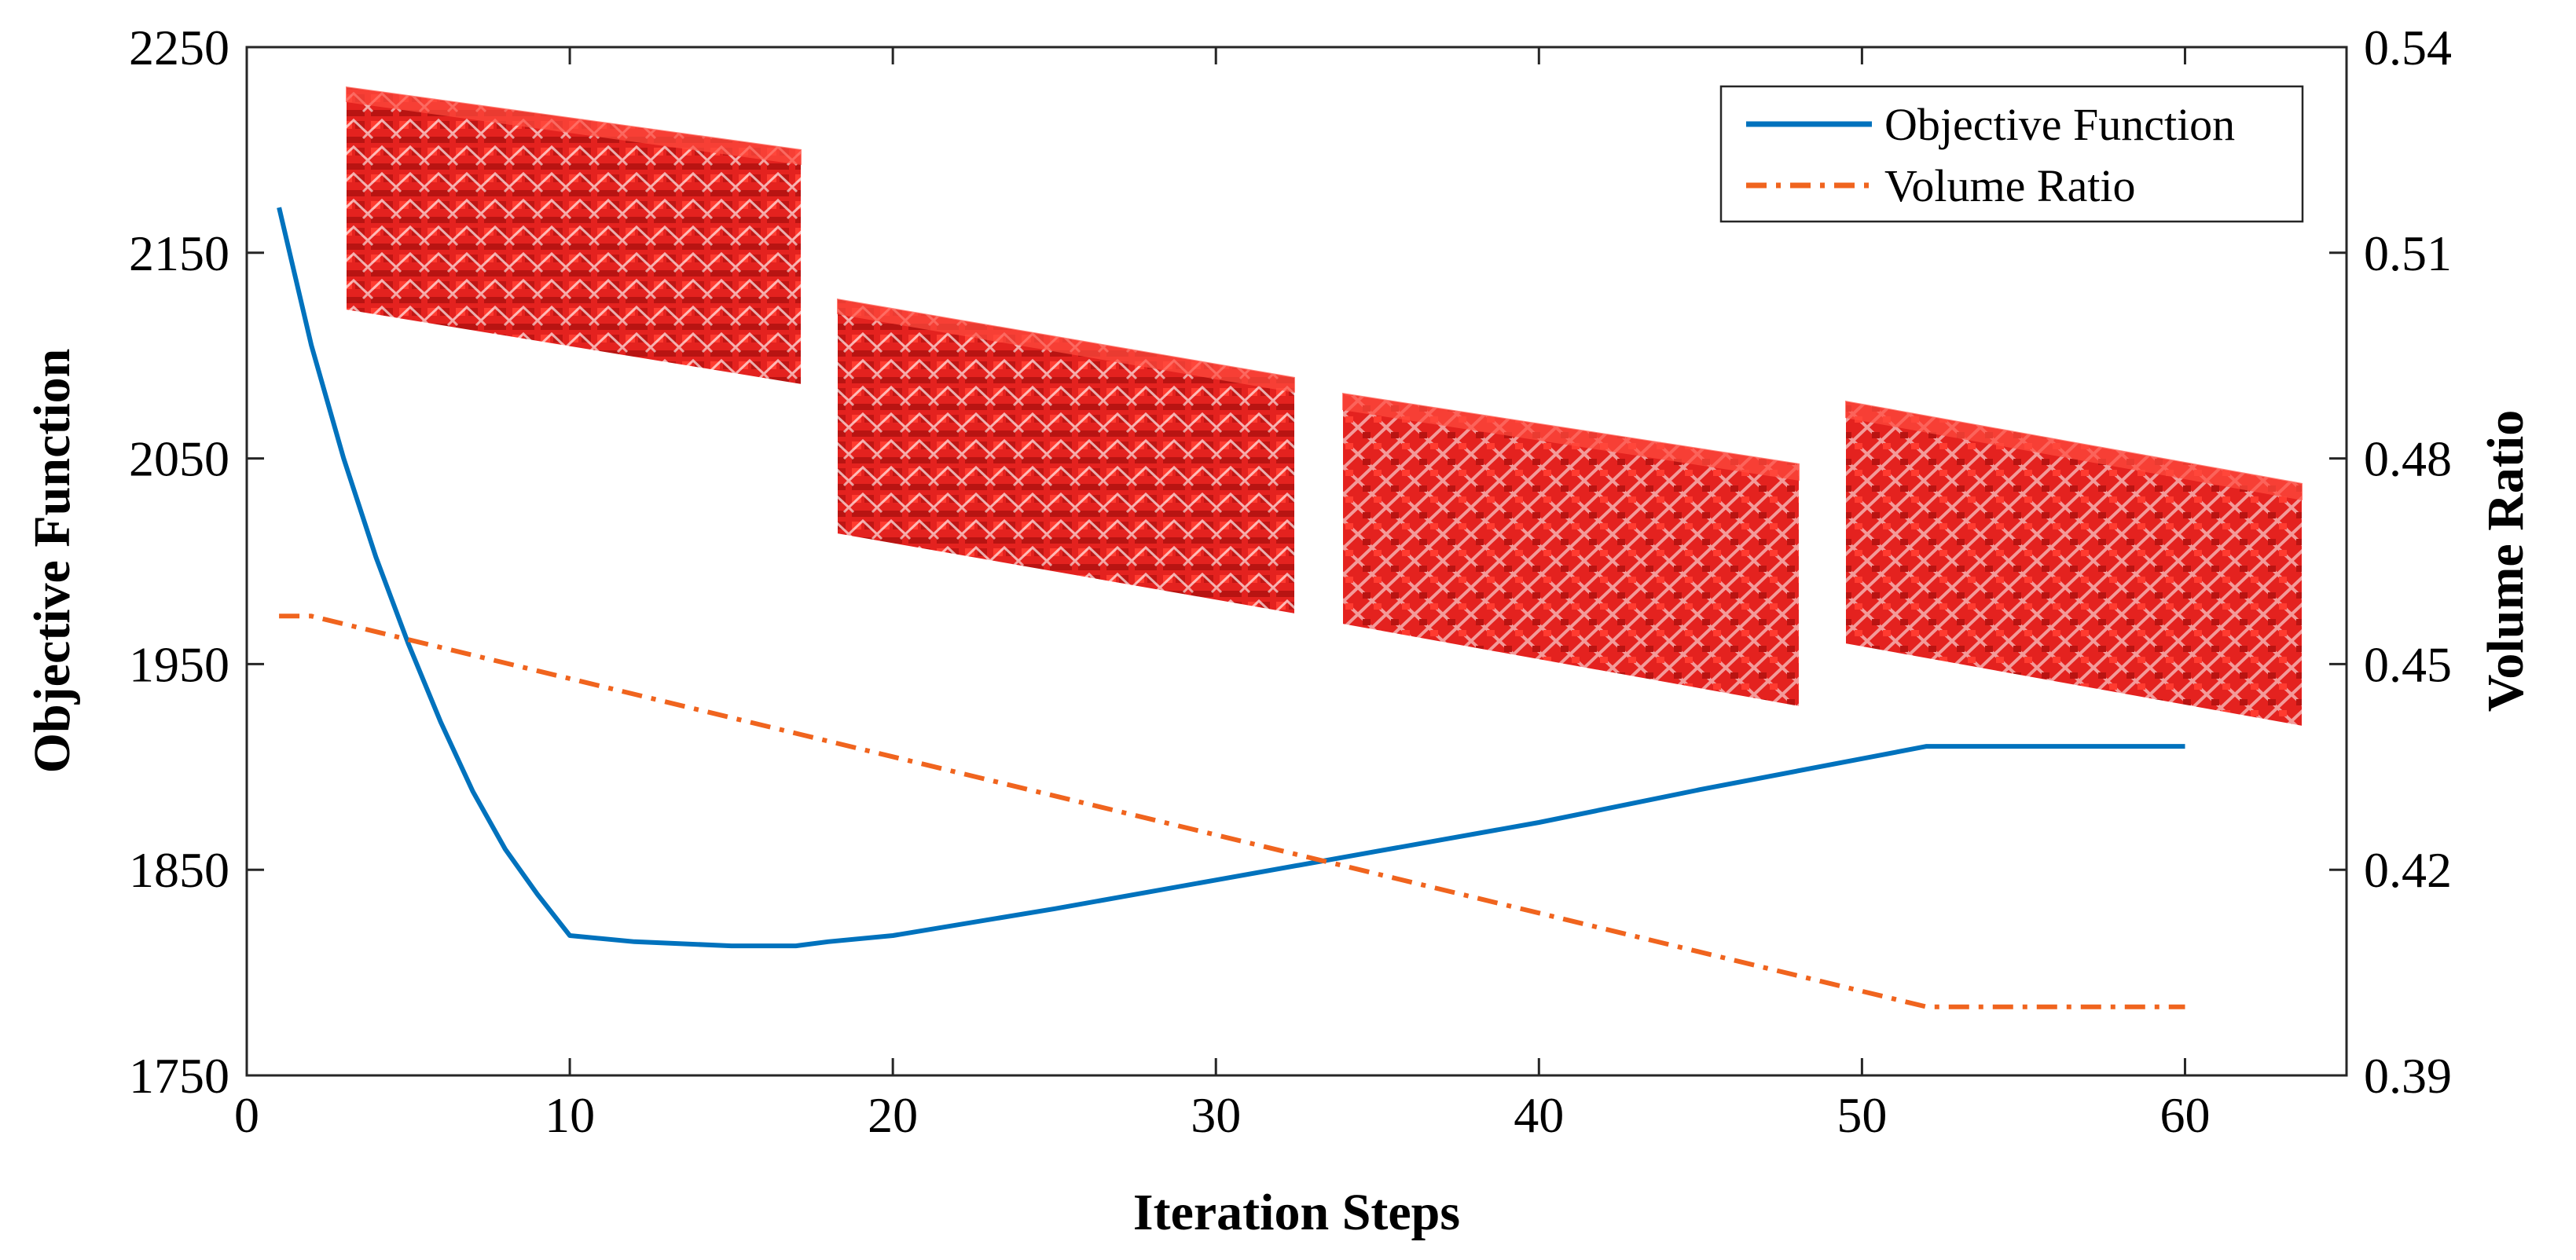 This screenshot has height=1260, width=2576. Describe the element at coordinates (570, 1115) in the screenshot. I see `x-tick-label: 10` at that location.